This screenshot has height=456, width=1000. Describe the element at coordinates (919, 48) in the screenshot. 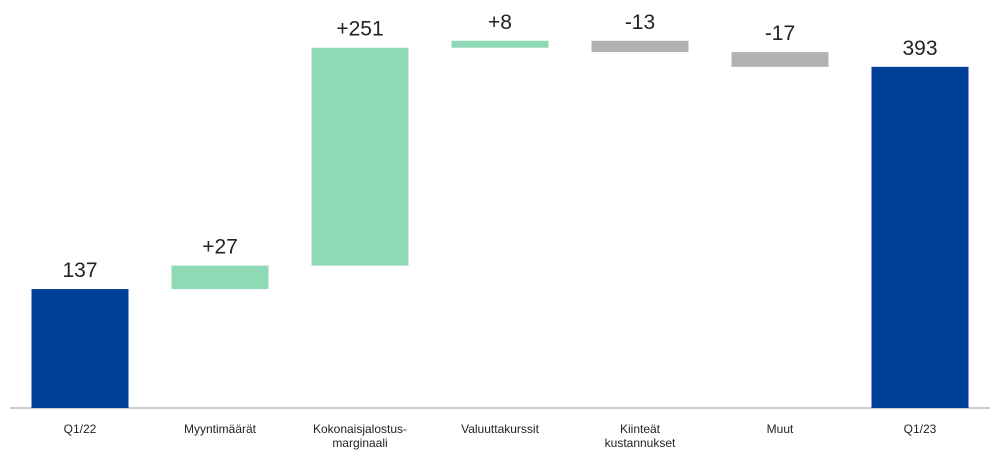

I see `value-label: 393` at that location.